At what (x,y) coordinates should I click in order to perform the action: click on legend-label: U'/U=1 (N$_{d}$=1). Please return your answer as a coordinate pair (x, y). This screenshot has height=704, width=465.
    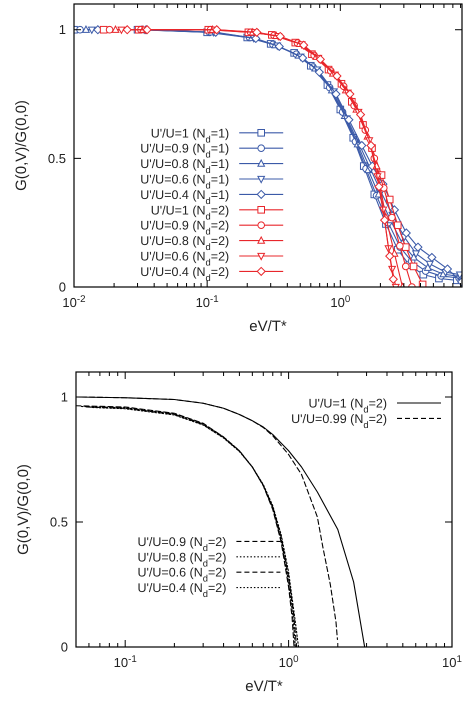
    Looking at the image, I should click on (190, 135).